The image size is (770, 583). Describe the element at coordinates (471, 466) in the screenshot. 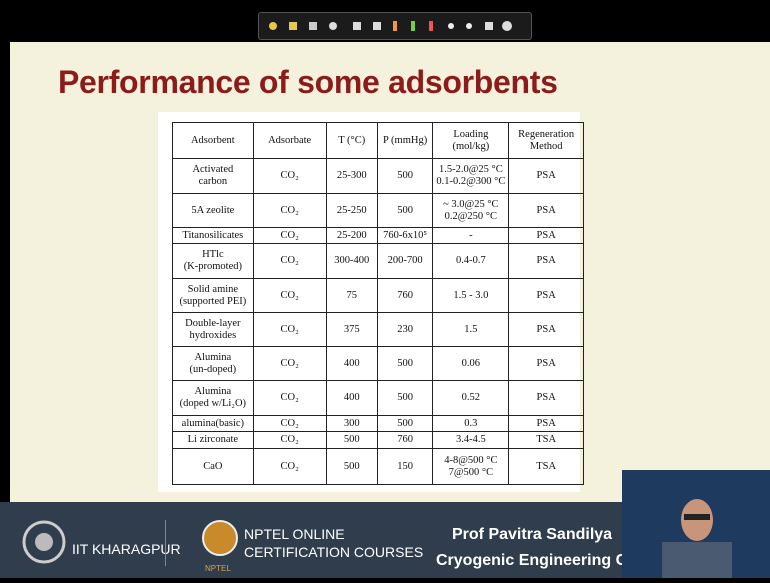

I see `table-cell: 4-8@500 °C 7@500 °C` at that location.